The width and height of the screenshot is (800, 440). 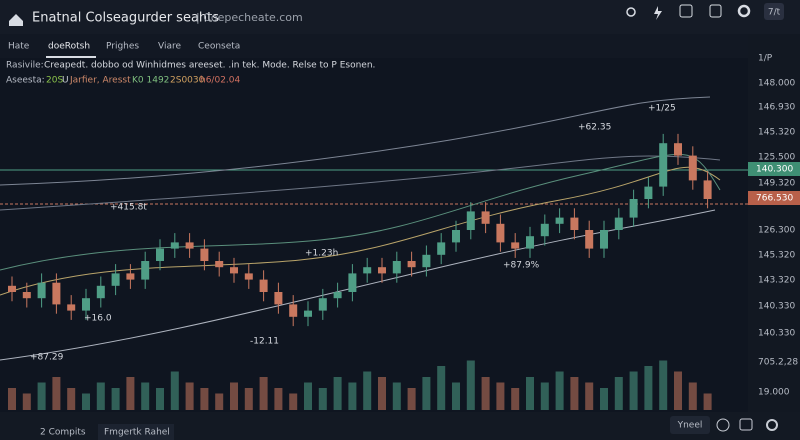 What do you see at coordinates (65, 81) in the screenshot?
I see `info-item: U` at bounding box center [65, 81].